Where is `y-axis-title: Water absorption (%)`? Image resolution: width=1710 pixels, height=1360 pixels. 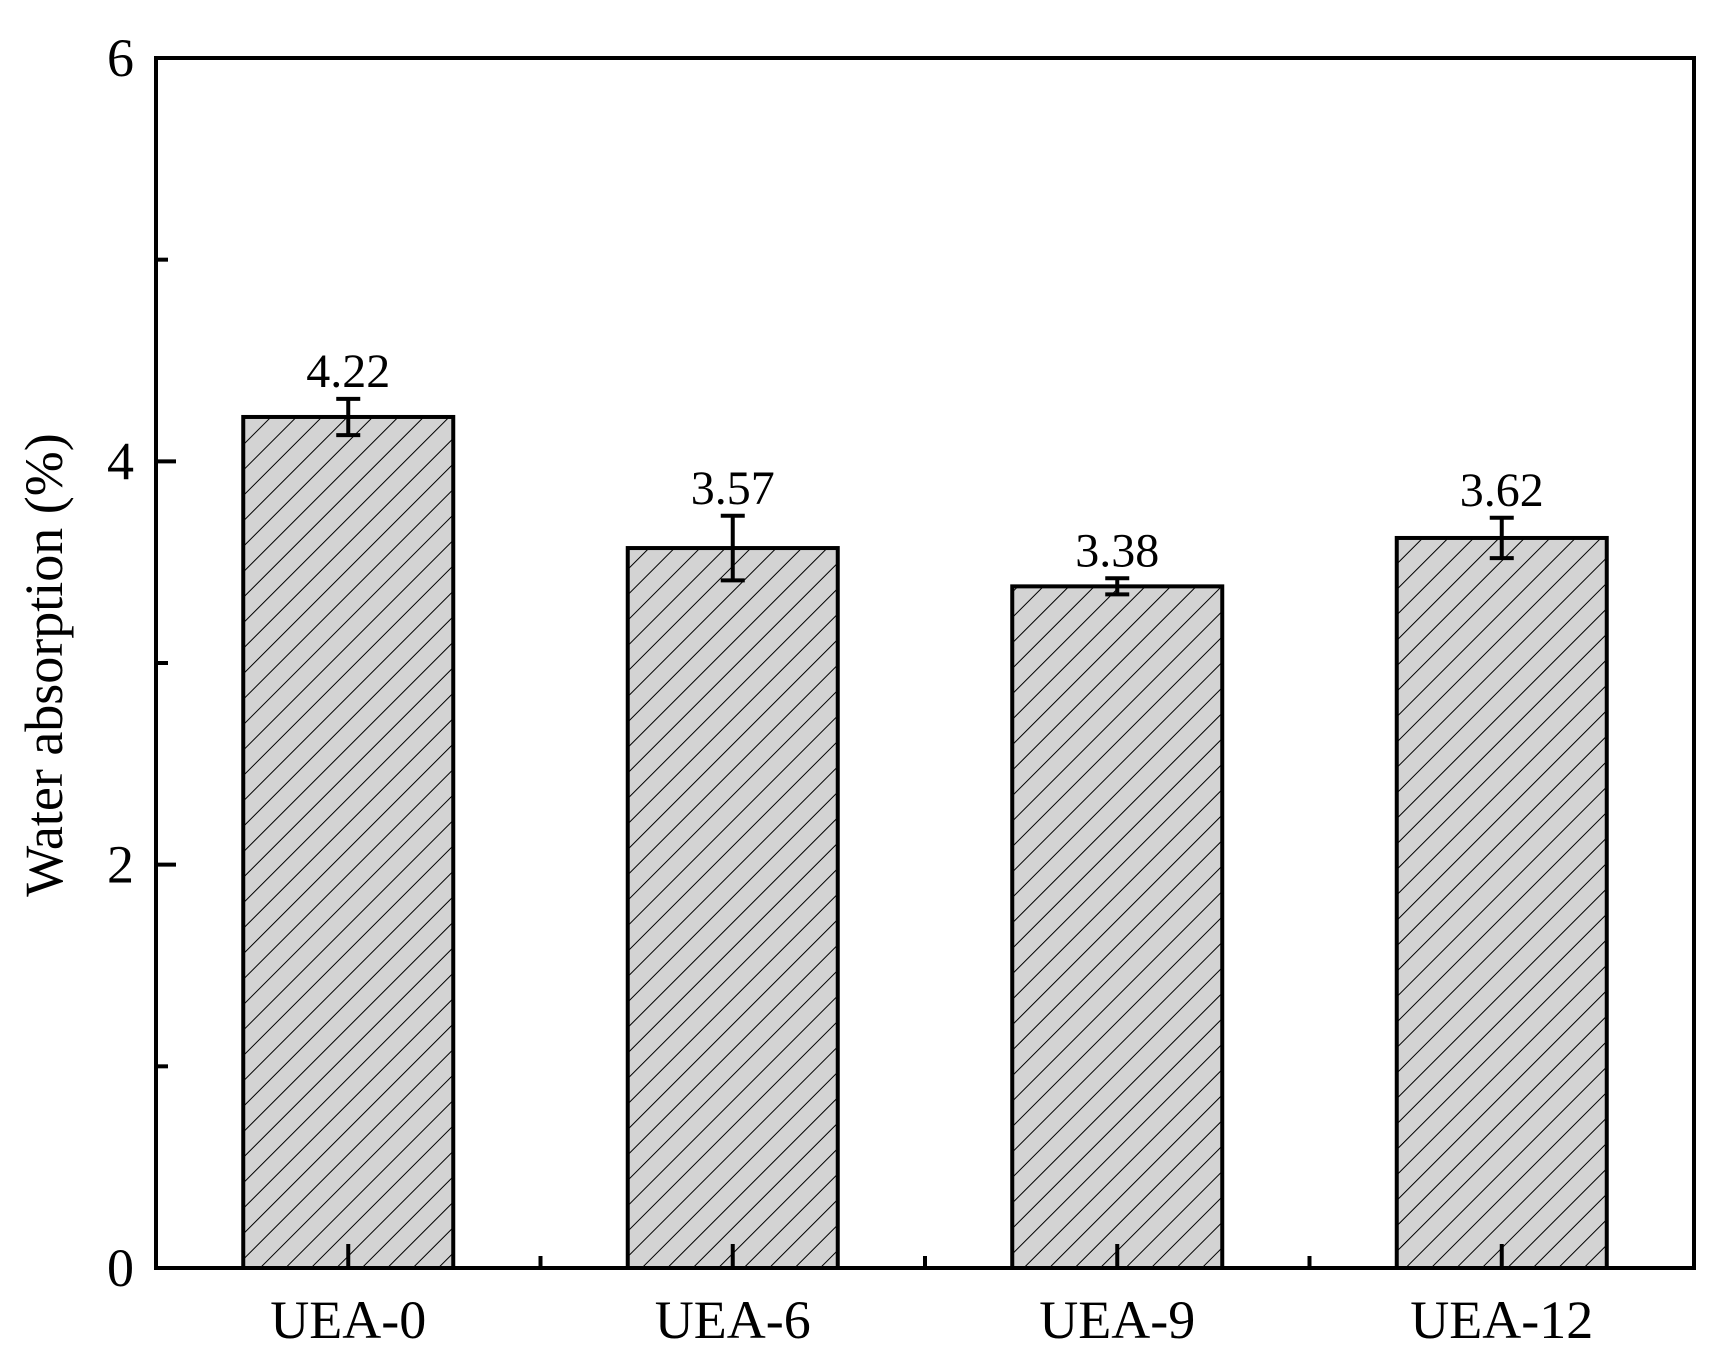 y-axis-title: Water absorption (%) is located at coordinates (44, 664).